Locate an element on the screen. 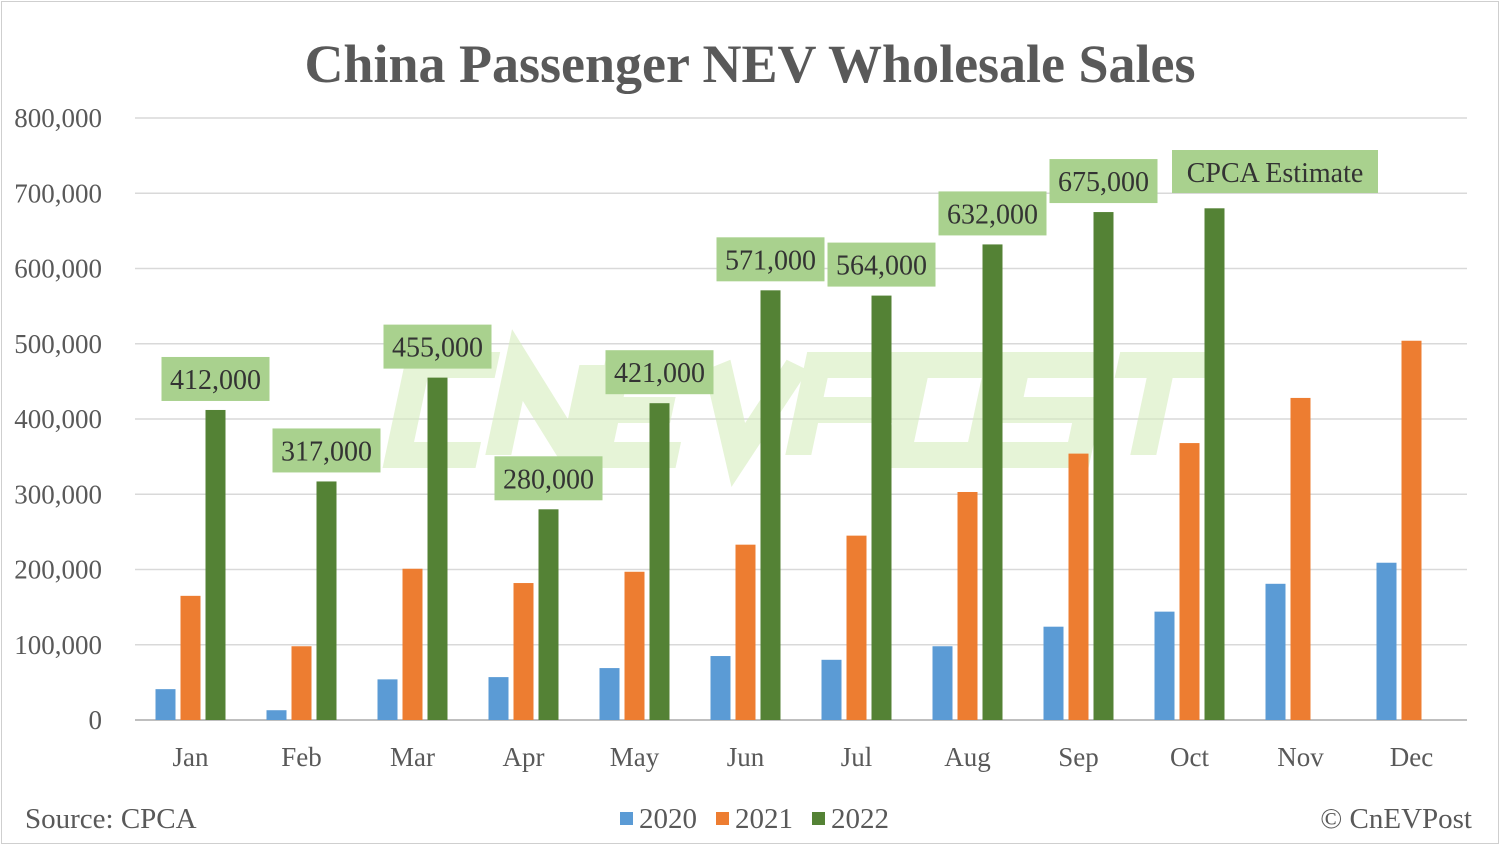 This screenshot has width=1500, height=845. svg-text: 632,000 is located at coordinates (992, 214).